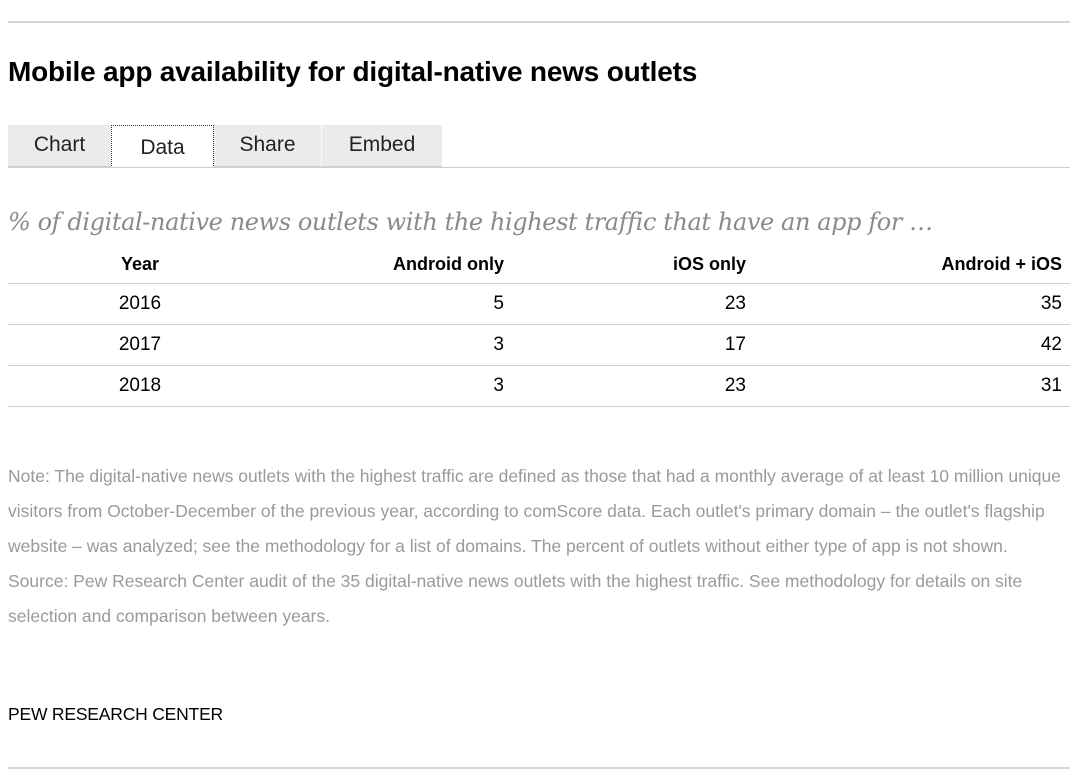  What do you see at coordinates (633, 345) in the screenshot?
I see `cell-ios-only: 17` at bounding box center [633, 345].